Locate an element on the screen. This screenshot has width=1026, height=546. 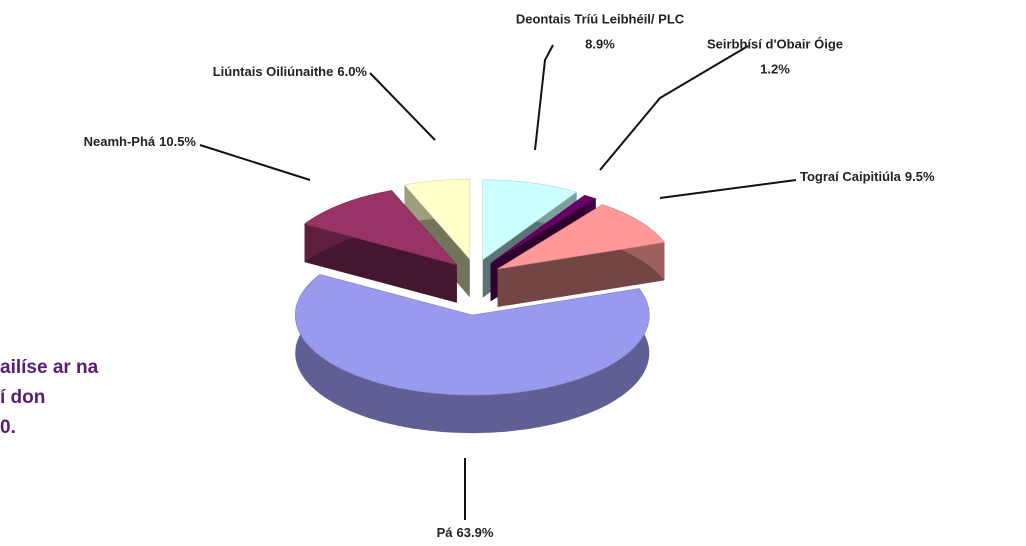
side-text: 0. is located at coordinates (8, 427).